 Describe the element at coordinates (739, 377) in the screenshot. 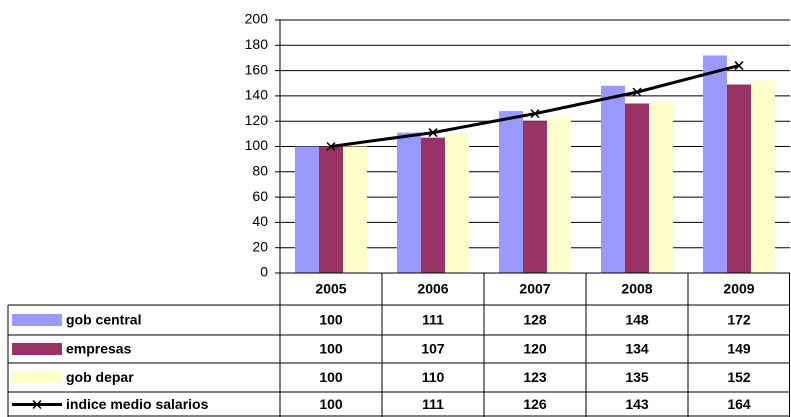

I see `table-value: 152` at that location.